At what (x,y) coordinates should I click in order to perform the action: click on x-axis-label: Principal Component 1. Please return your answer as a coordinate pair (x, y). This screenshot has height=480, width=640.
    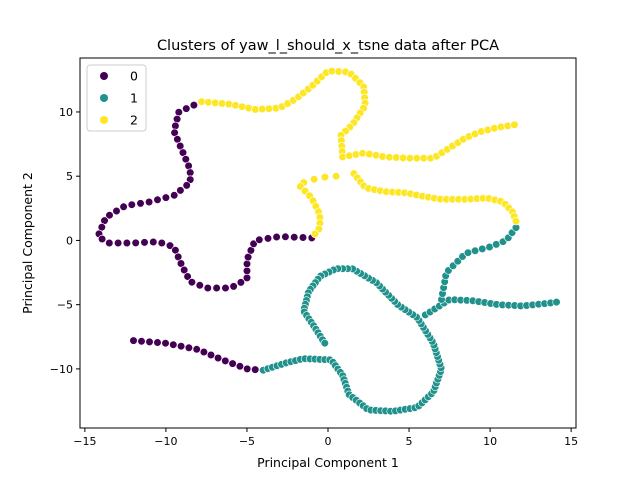
    Looking at the image, I should click on (328, 462).